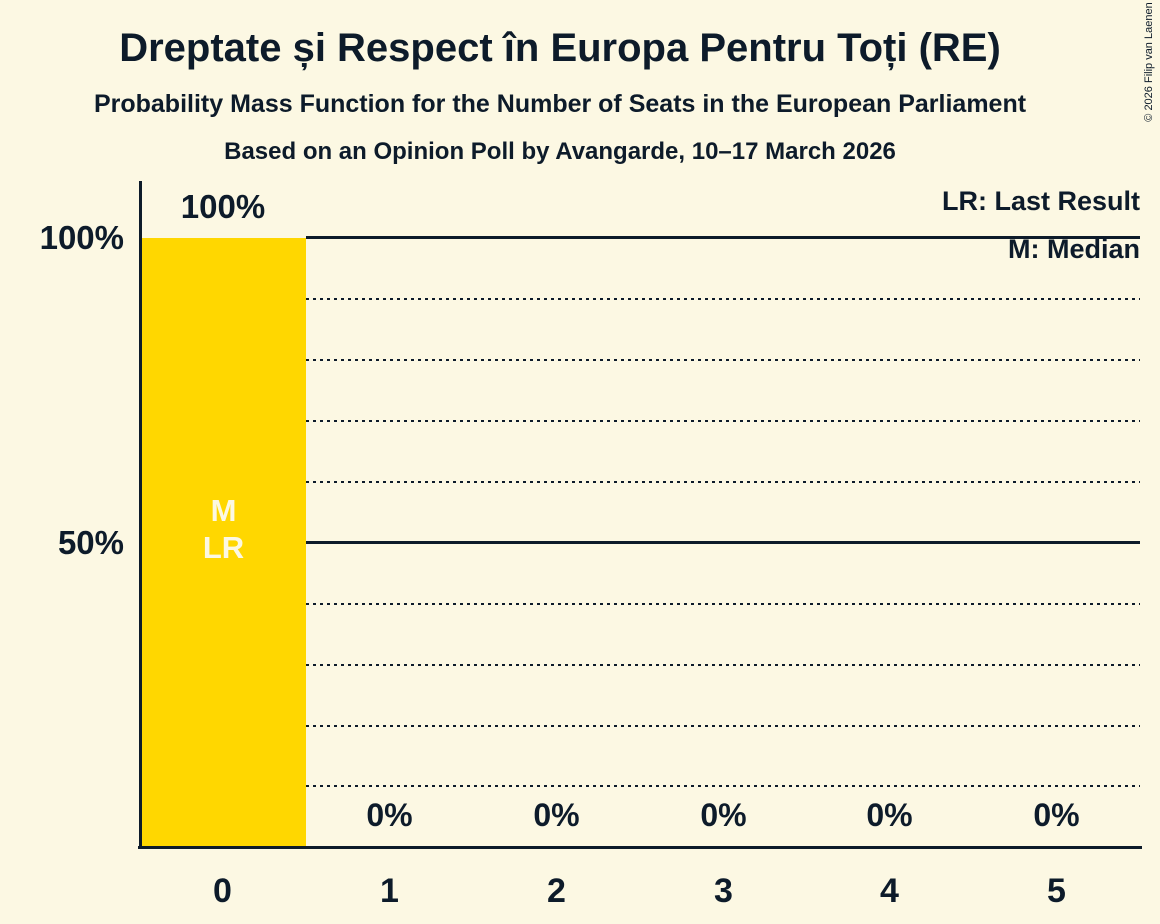 The image size is (1160, 924). I want to click on x-tick-label-1: 1, so click(389, 891).